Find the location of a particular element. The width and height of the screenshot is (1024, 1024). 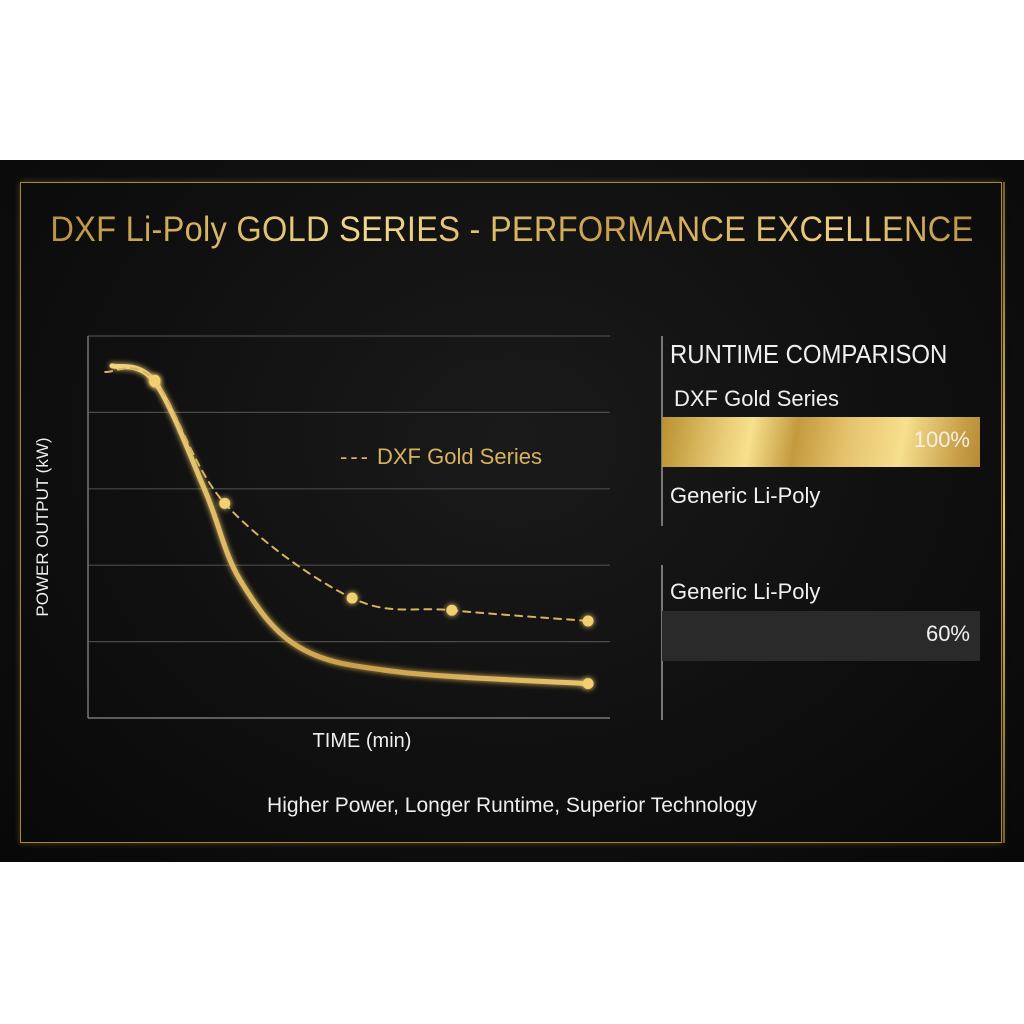

bar-label-generic-top: Generic Li-Poly is located at coordinates (745, 495).